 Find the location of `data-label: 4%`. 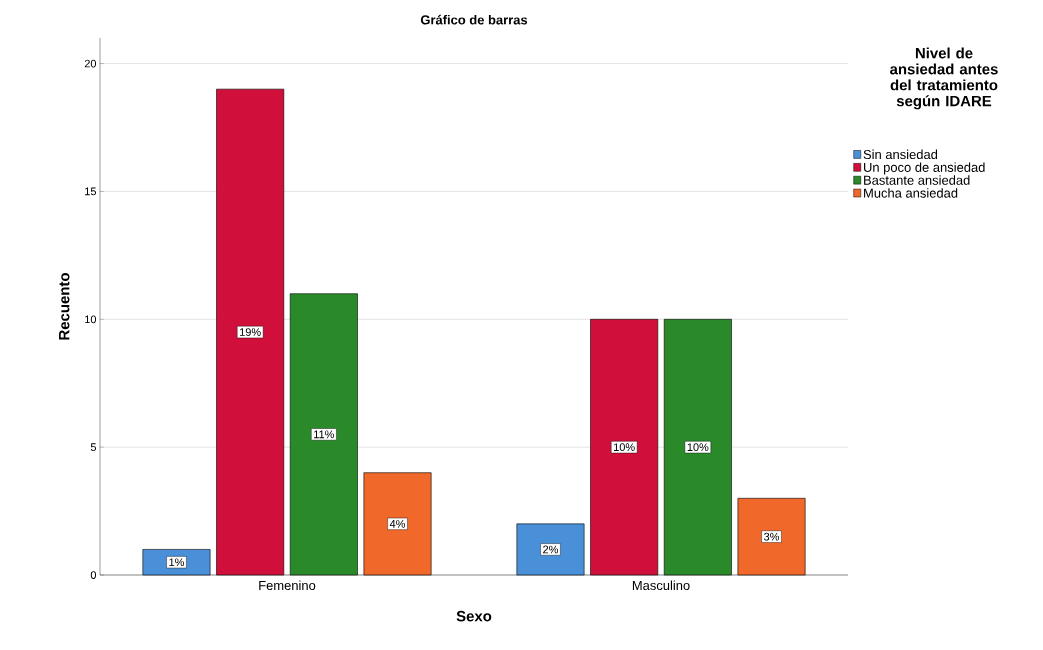

data-label: 4% is located at coordinates (397, 524).